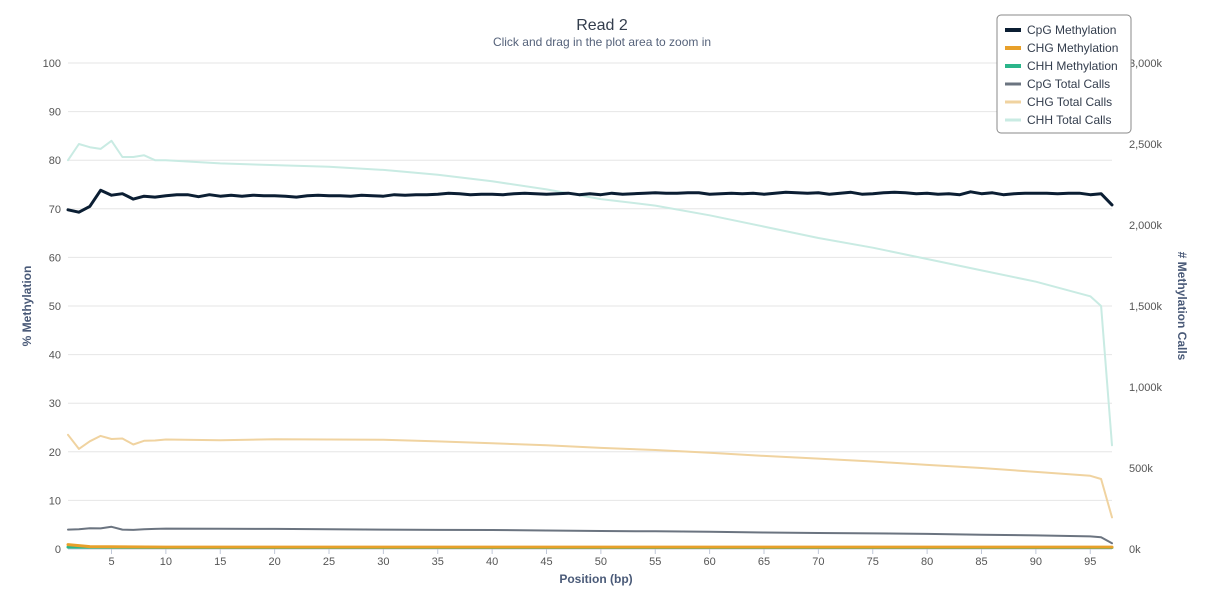 The image size is (1219, 594). Describe the element at coordinates (602, 25) in the screenshot. I see `chart-title: Read 2` at that location.